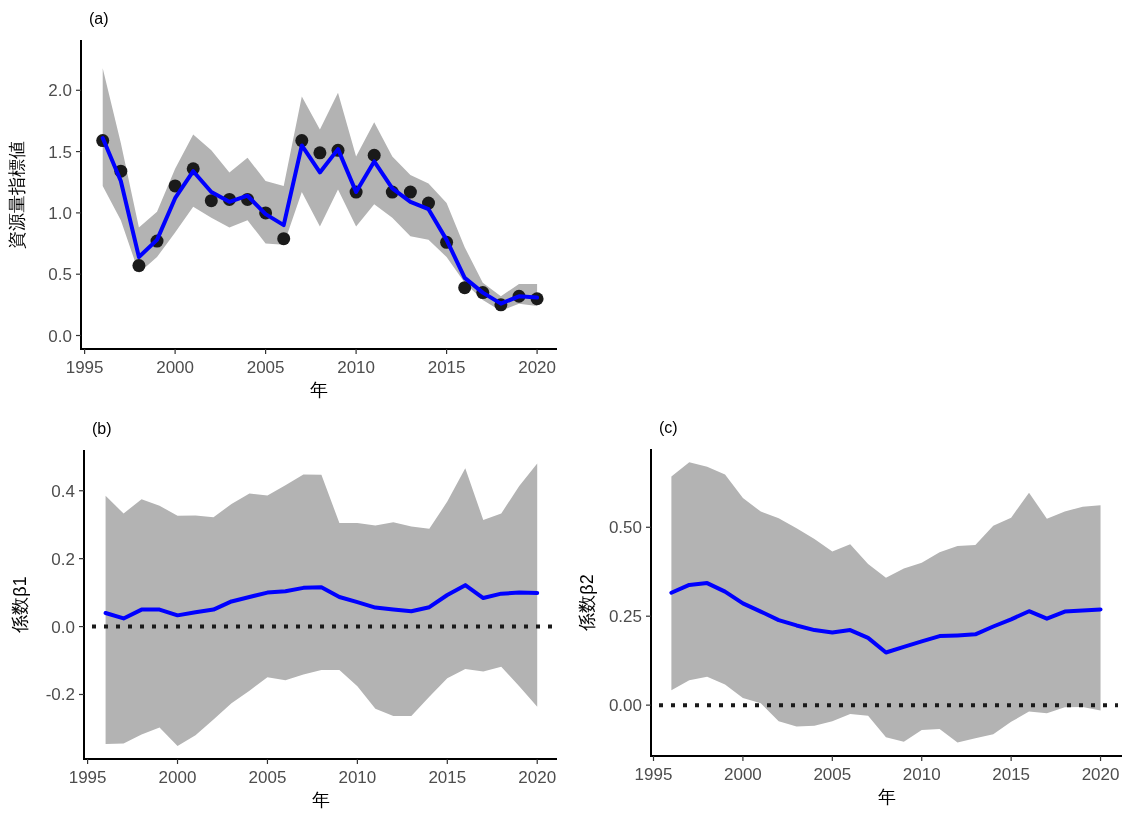 Image resolution: width=1134 pixels, height=814 pixels. What do you see at coordinates (60, 152) in the screenshot?
I see `y-tick-label: 1.5` at bounding box center [60, 152].